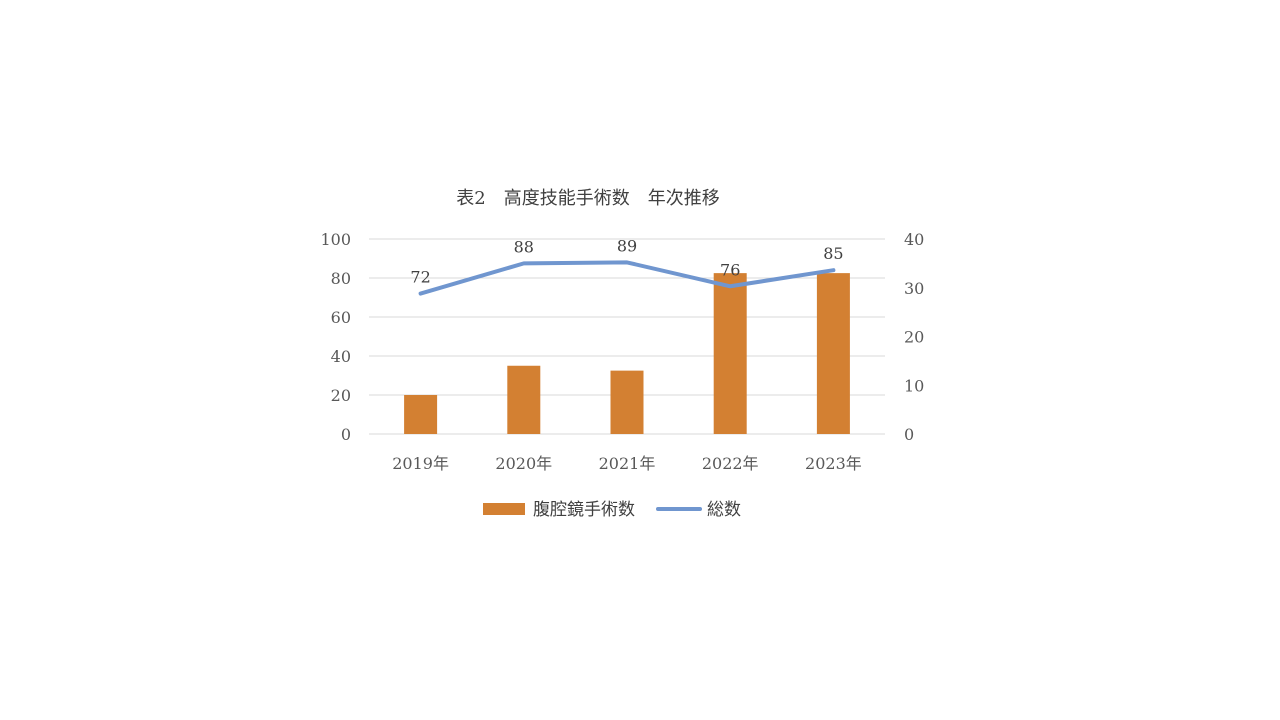 This screenshot has width=1280, height=720. Describe the element at coordinates (341, 395) in the screenshot. I see `left-tick-label: 20` at that location.